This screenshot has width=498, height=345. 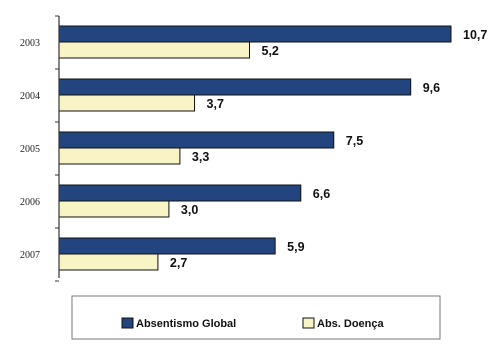 I want to click on legend-swatch-absentismo-global, so click(x=127, y=323).